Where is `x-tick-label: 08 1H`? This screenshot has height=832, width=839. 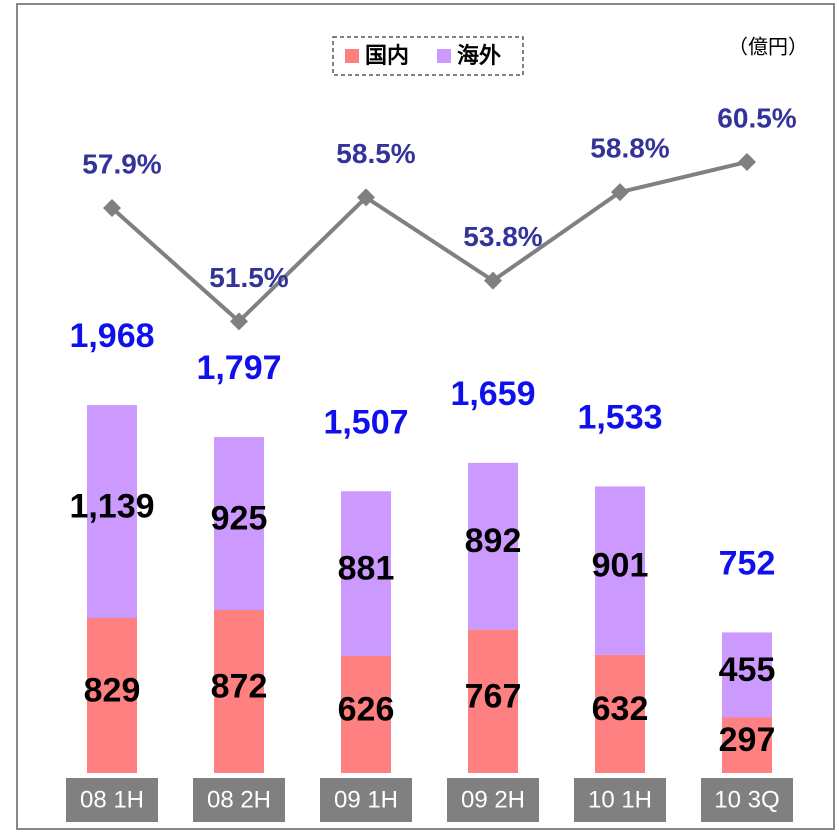
x-tick-label: 08 1H is located at coordinates (112, 799).